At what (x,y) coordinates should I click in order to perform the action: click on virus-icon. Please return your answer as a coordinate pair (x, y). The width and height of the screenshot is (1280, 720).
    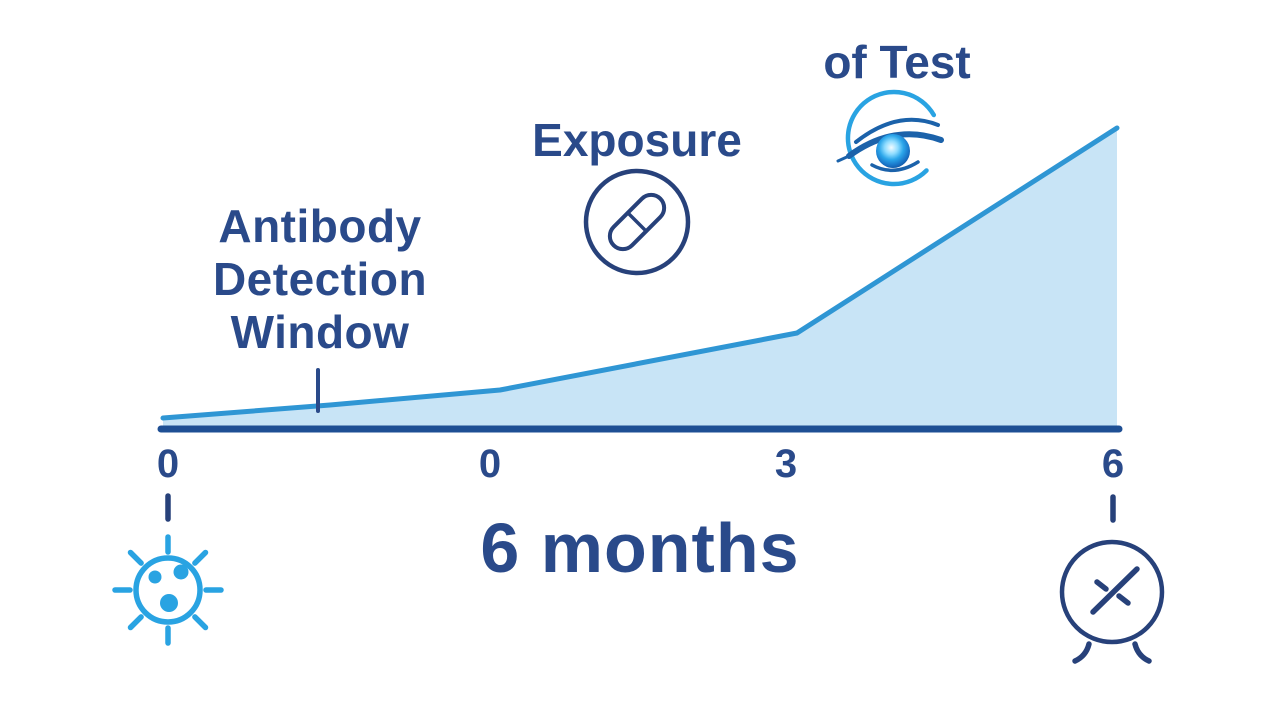
    Looking at the image, I should click on (168, 590).